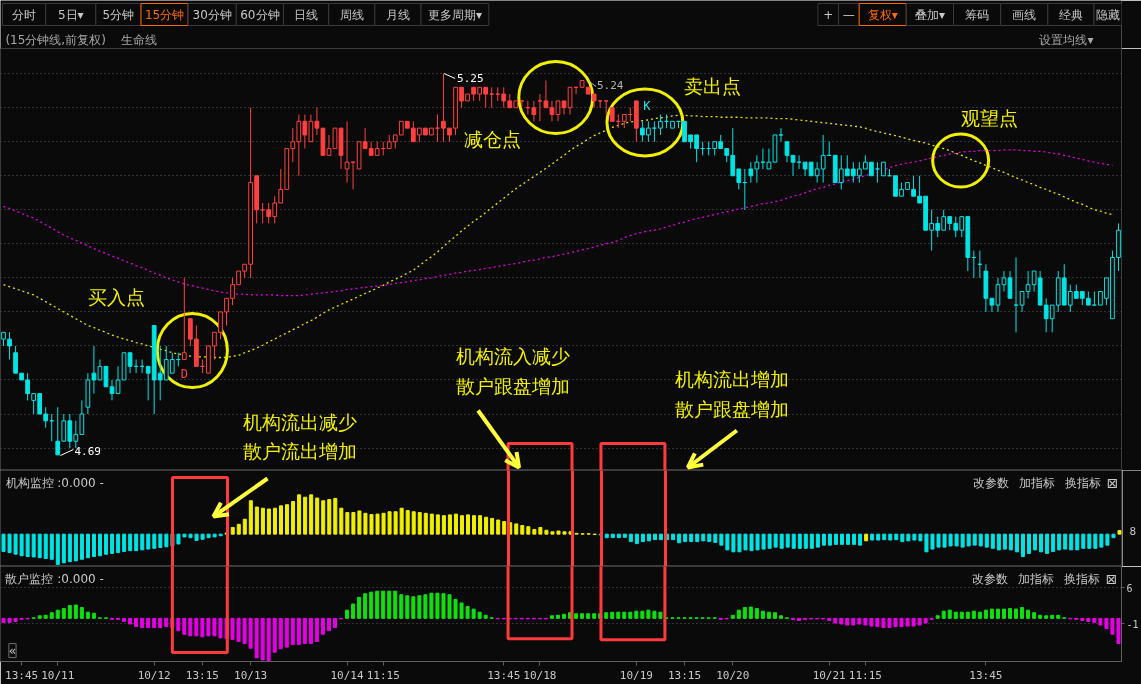 The image size is (1141, 684). Describe the element at coordinates (54, 483) in the screenshot. I see `chart-title: 机构监控 :0.000 -` at that location.